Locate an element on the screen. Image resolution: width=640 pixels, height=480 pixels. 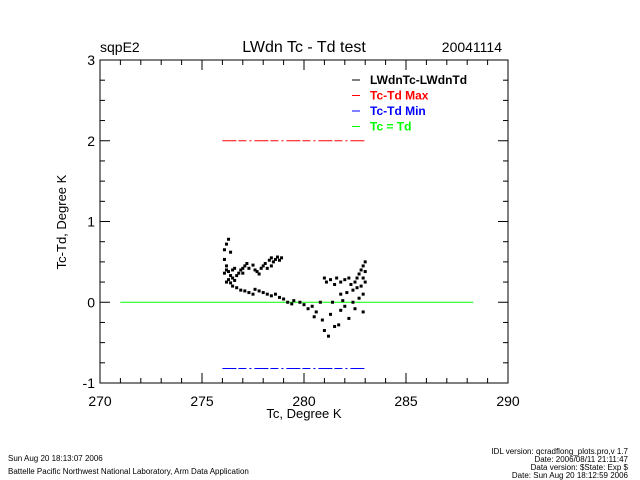
y-axis-label: Tc-Td, Degree K is located at coordinates (61, 221).